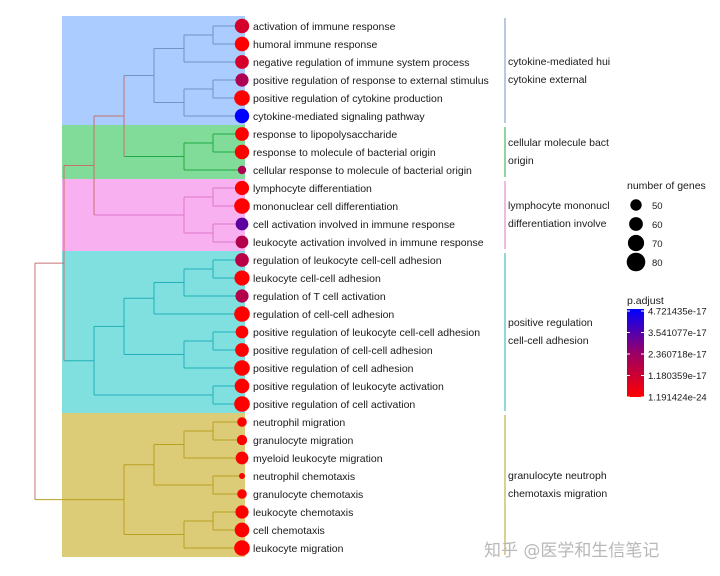  I want to click on leaf-label: humoral immune response, so click(315, 45).